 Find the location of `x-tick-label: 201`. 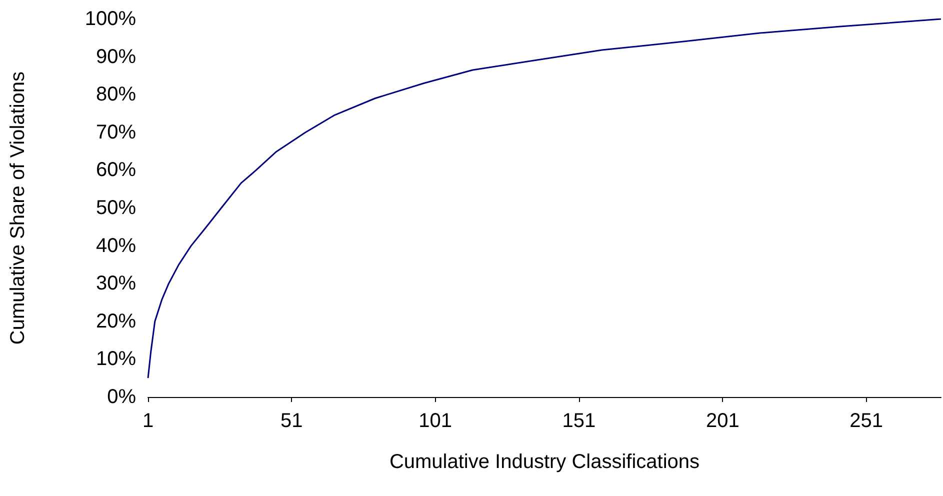

x-tick-label: 201 is located at coordinates (723, 421).